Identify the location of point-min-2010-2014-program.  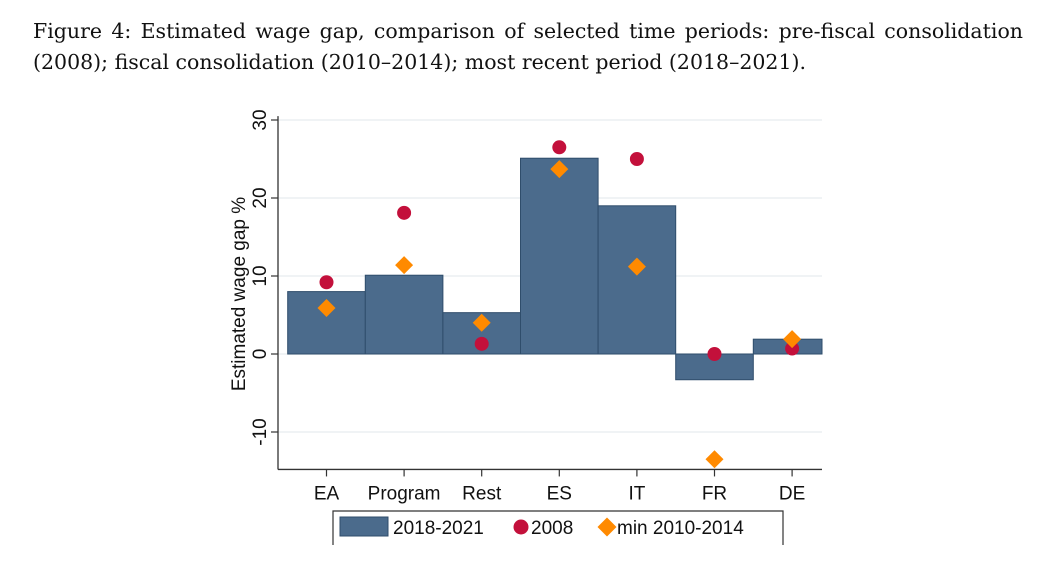
(404, 265).